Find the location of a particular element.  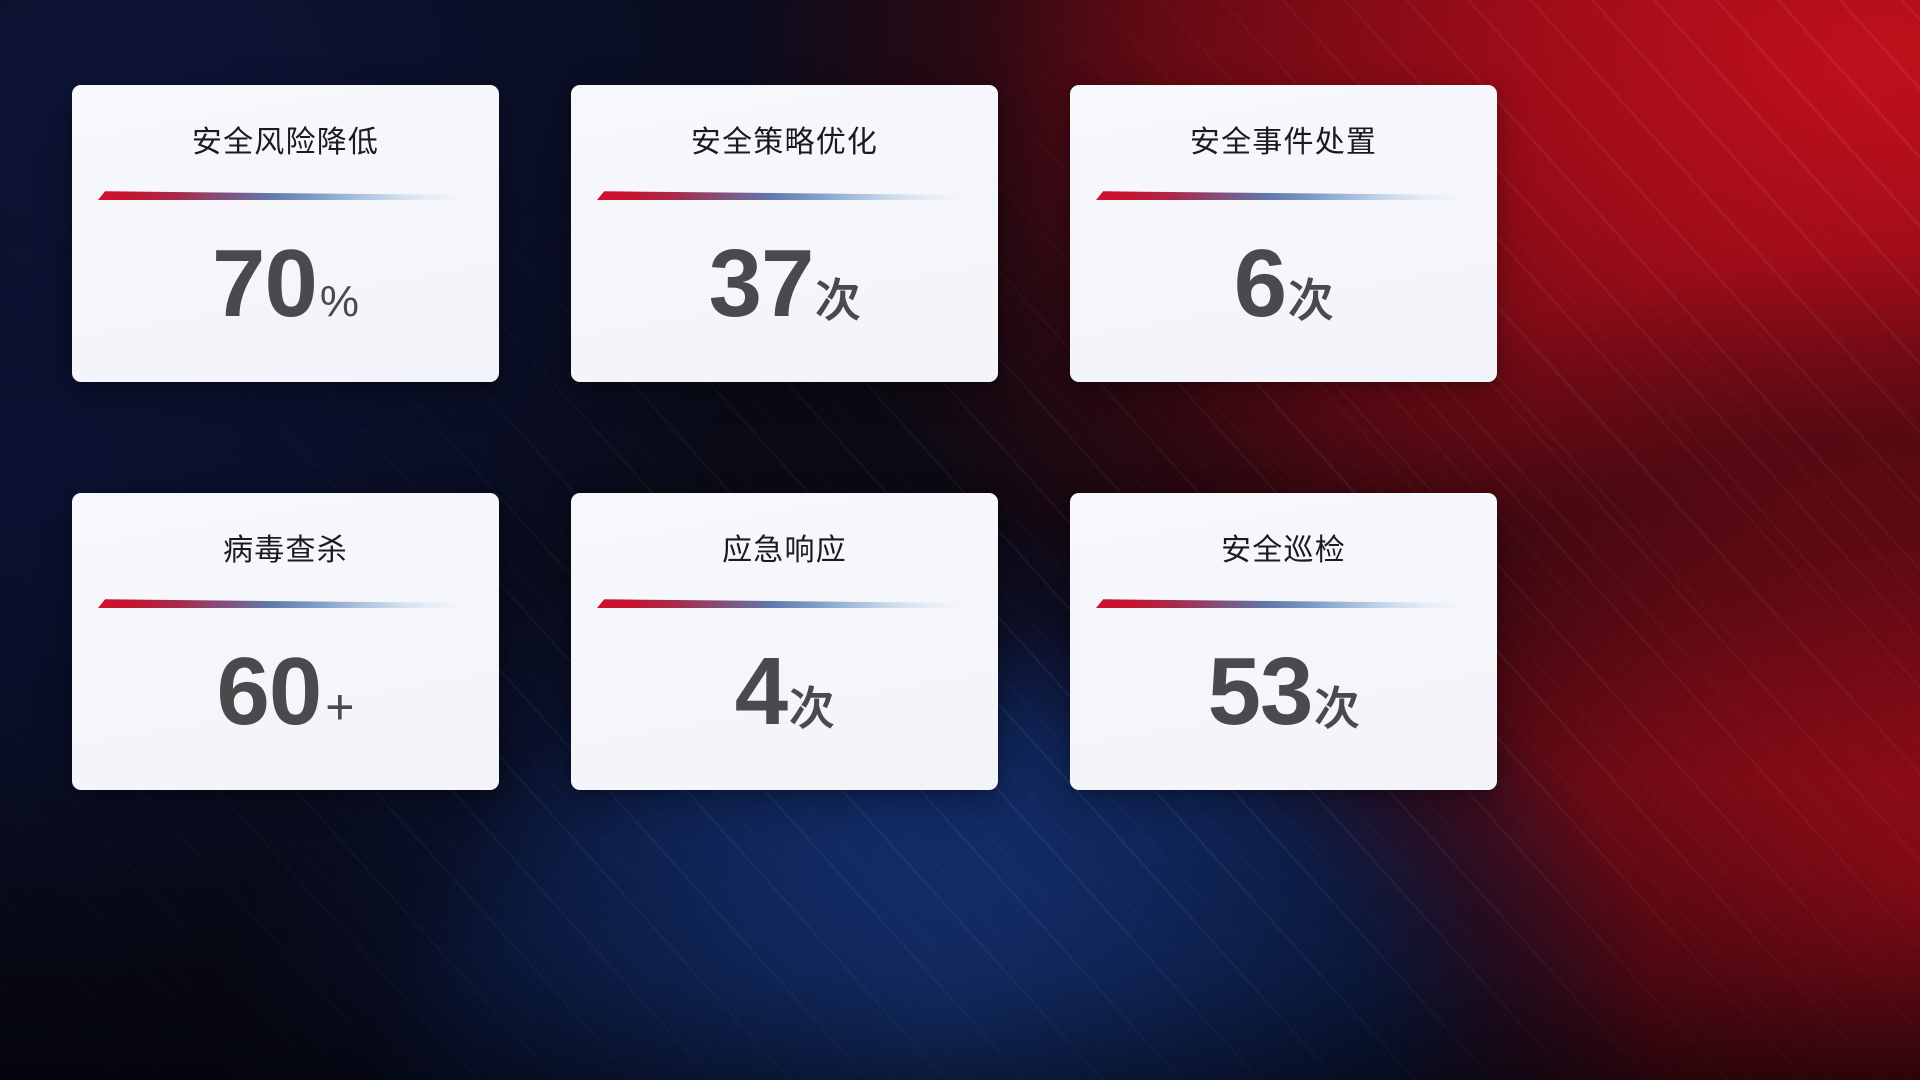

metric-card: 安全策略优化 37 次 is located at coordinates (784, 233).